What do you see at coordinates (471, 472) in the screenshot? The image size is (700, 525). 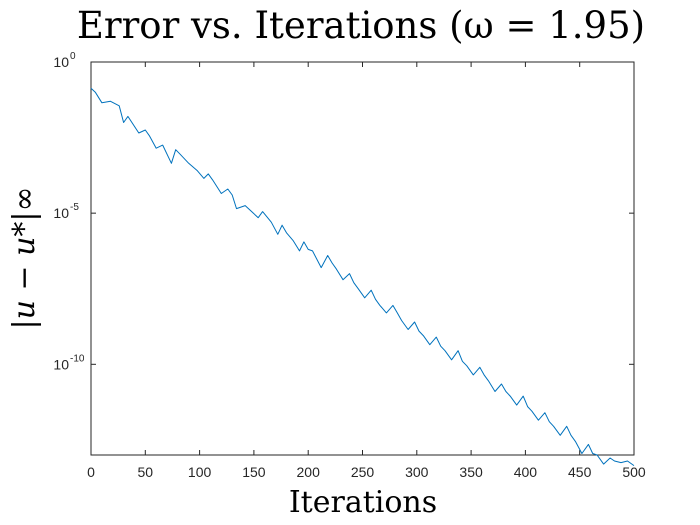 I see `x-tick-label: 350` at bounding box center [471, 472].